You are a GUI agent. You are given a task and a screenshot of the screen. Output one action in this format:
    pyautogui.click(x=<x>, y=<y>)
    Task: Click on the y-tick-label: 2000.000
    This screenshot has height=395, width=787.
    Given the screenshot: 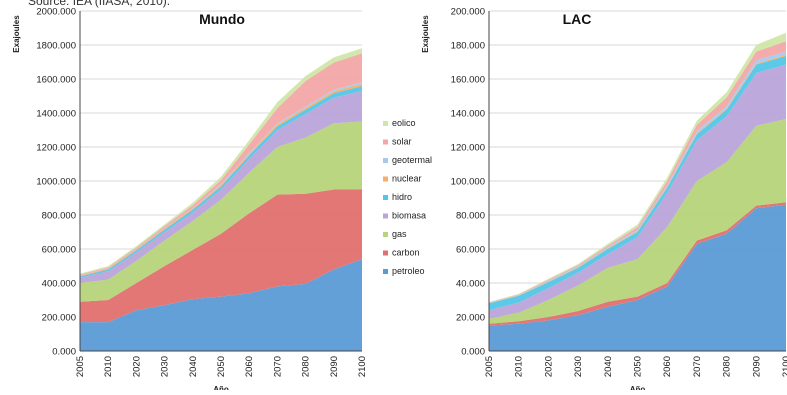 What is the action you would take?
    pyautogui.click(x=56, y=12)
    